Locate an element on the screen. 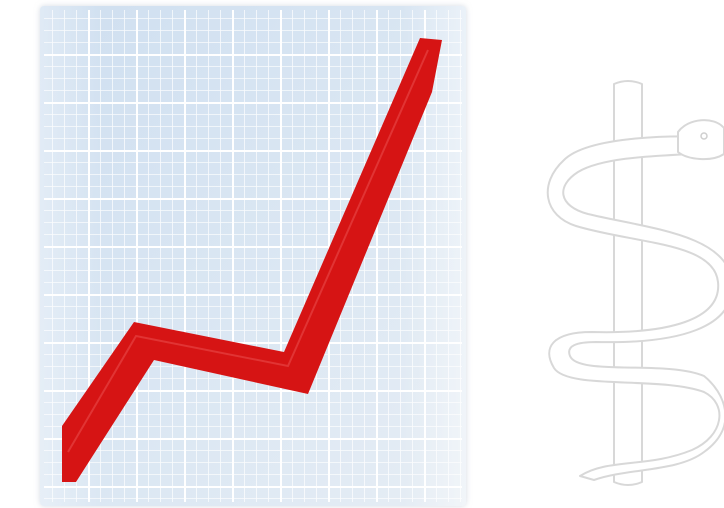  serpent-eye is located at coordinates (704, 136).